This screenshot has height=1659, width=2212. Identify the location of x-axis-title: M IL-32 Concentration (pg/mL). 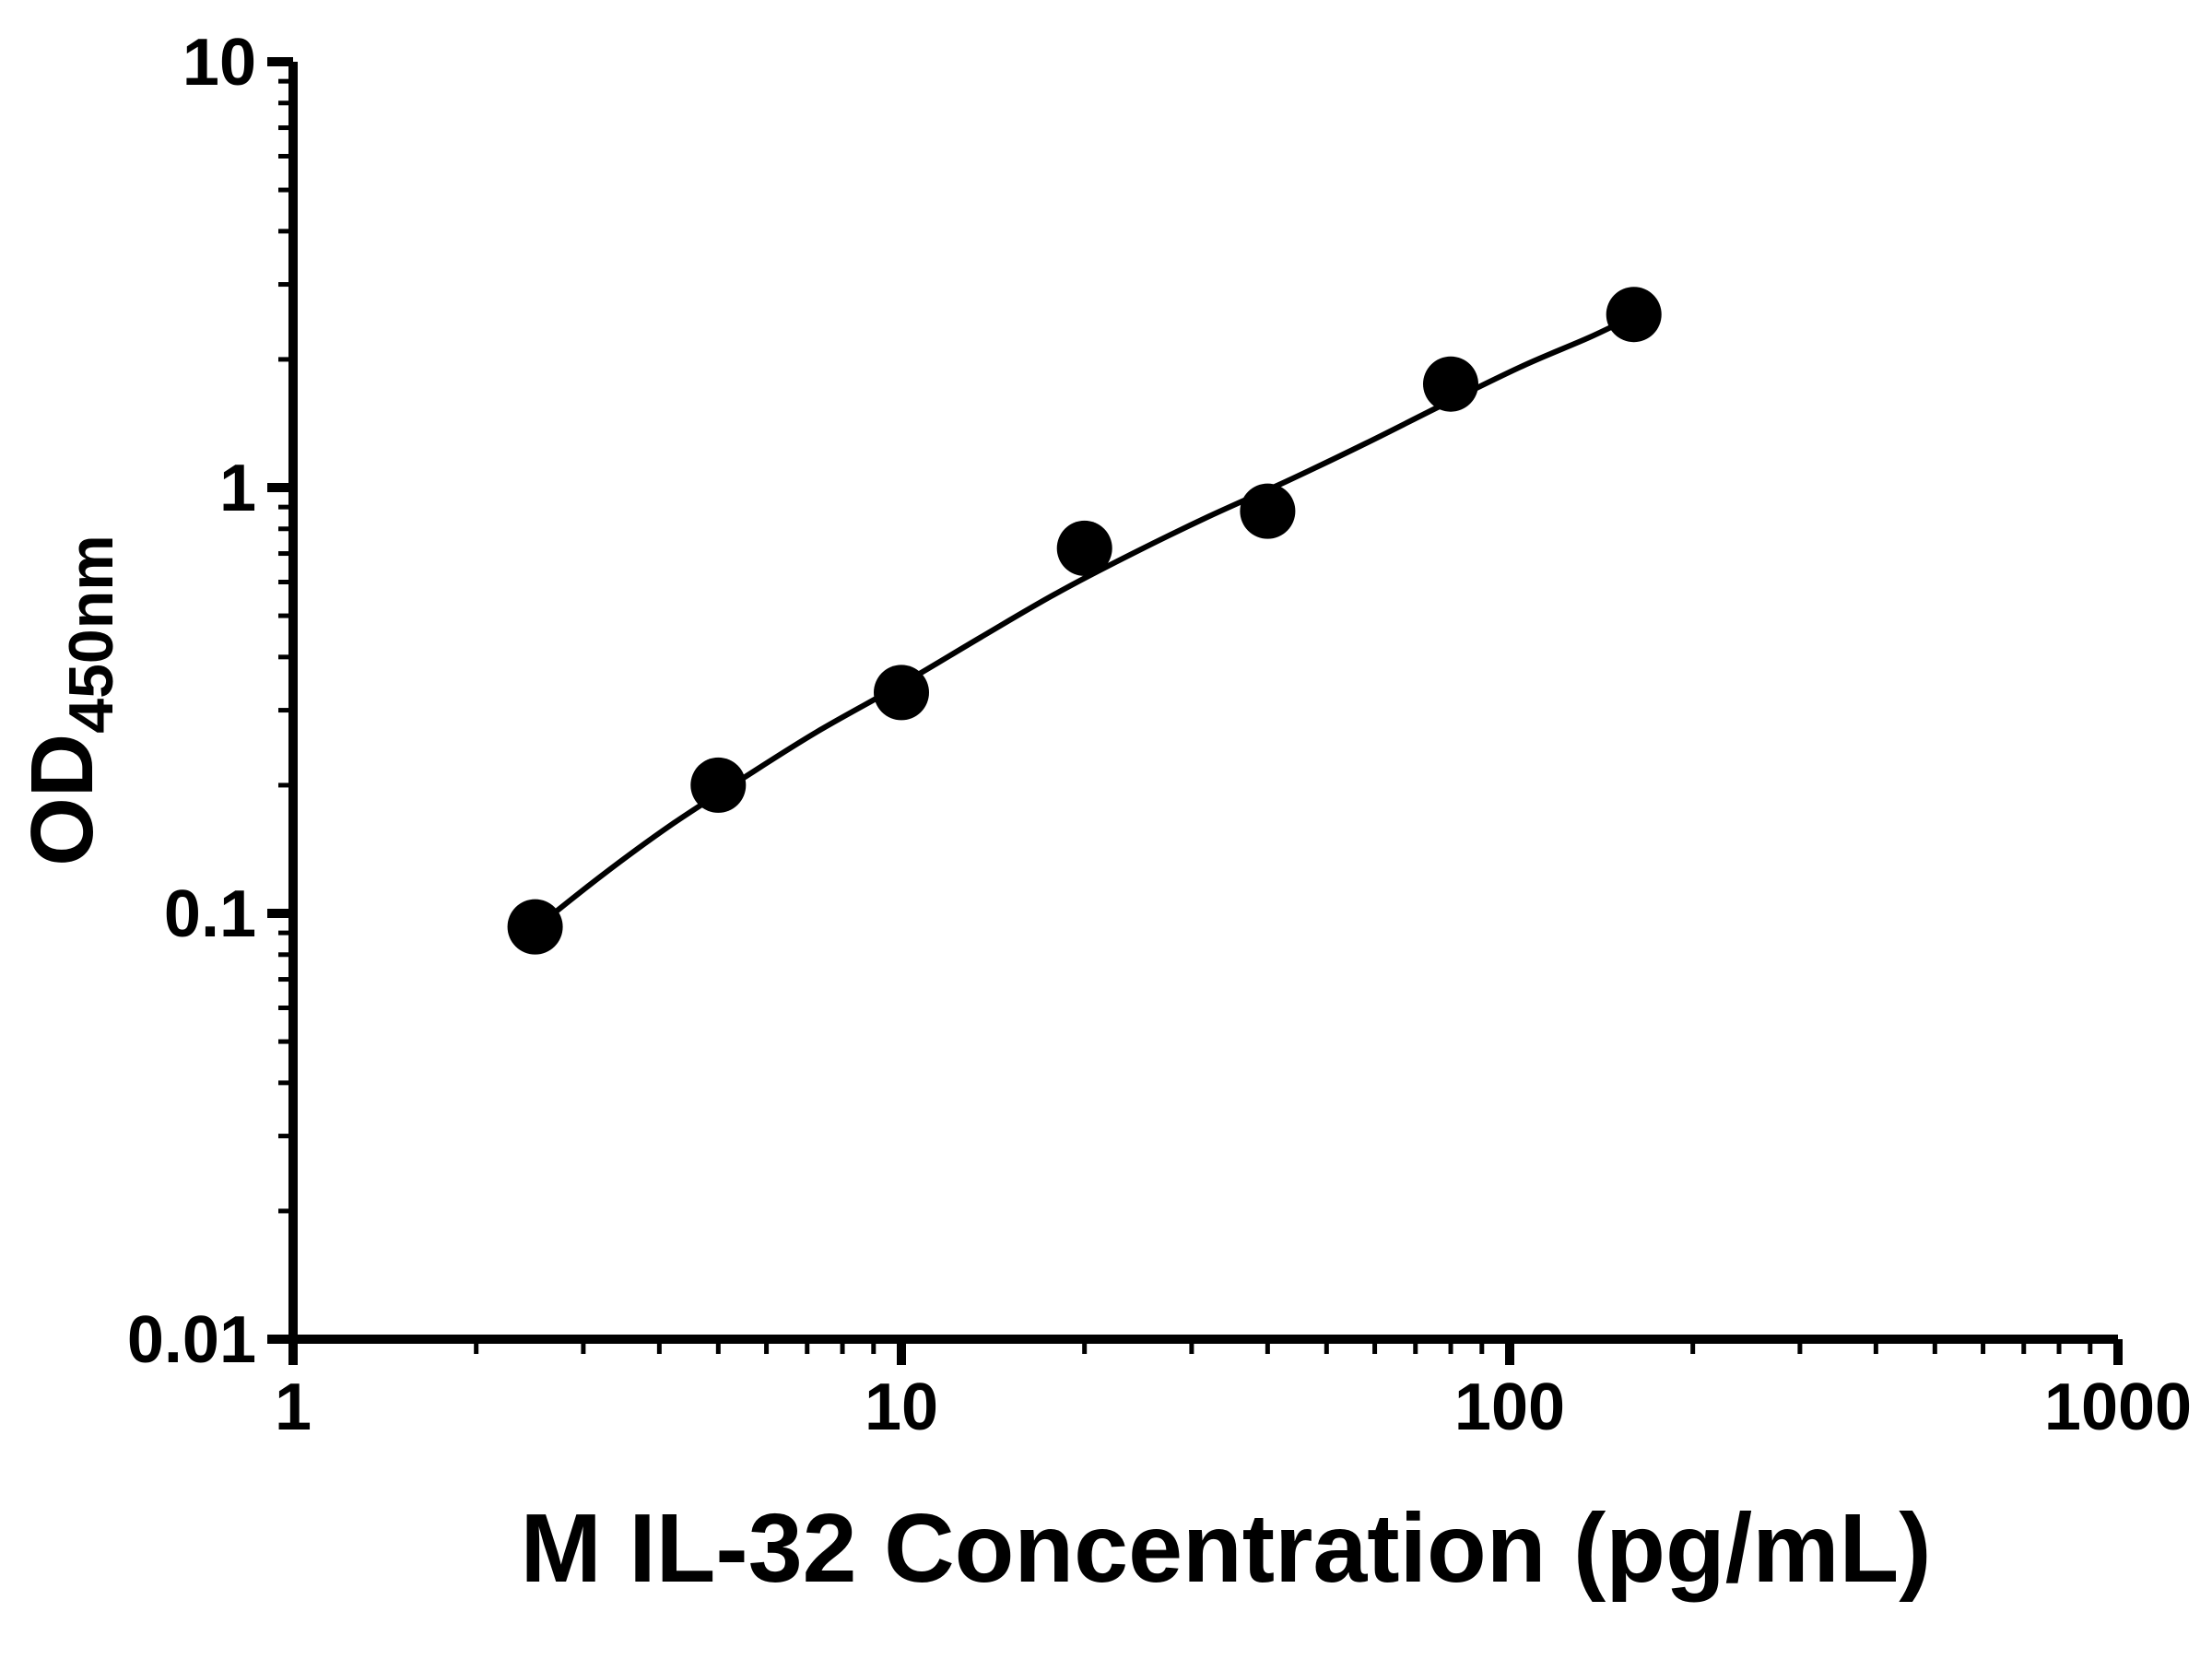
(1225, 1548).